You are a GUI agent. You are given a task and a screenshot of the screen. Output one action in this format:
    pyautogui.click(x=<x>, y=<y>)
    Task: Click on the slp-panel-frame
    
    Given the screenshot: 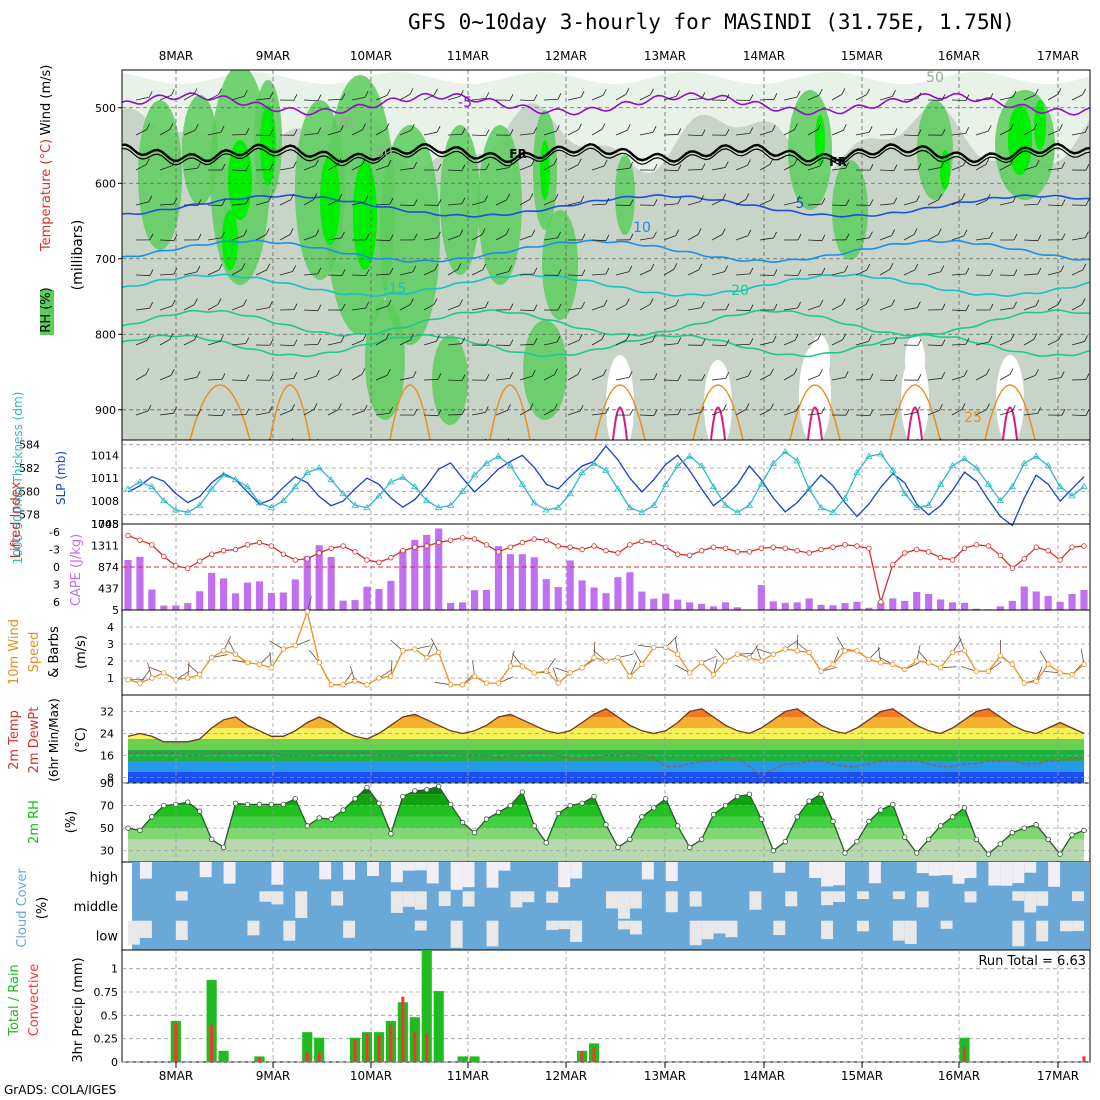 What is the action you would take?
    pyautogui.click(x=606, y=482)
    